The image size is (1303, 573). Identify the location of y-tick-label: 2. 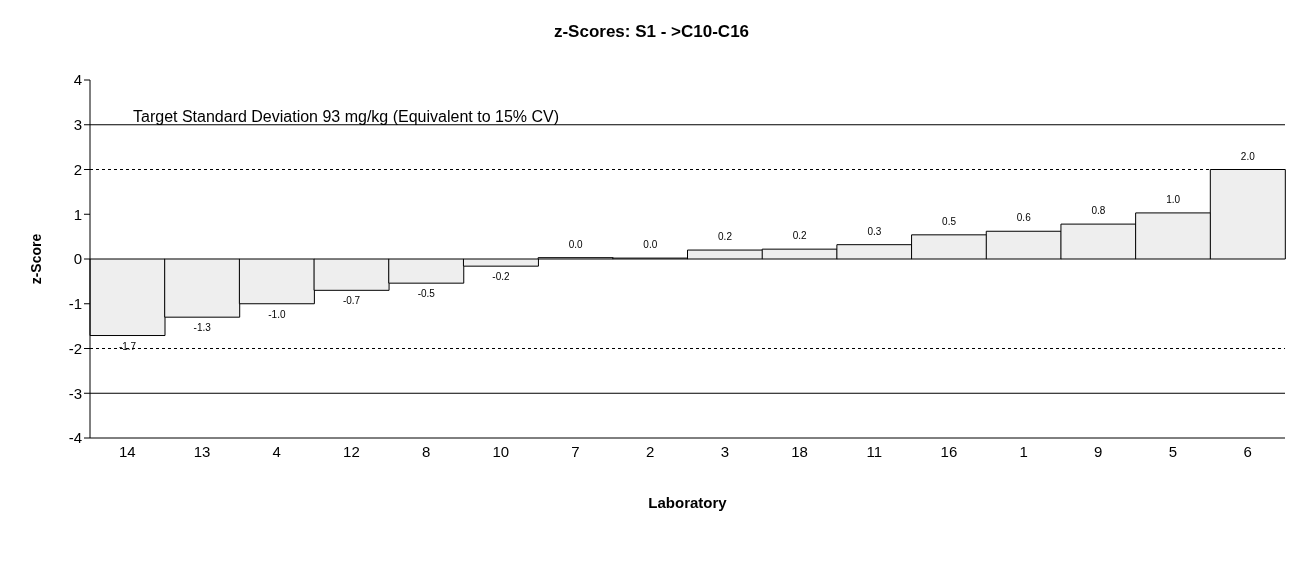
(77, 169).